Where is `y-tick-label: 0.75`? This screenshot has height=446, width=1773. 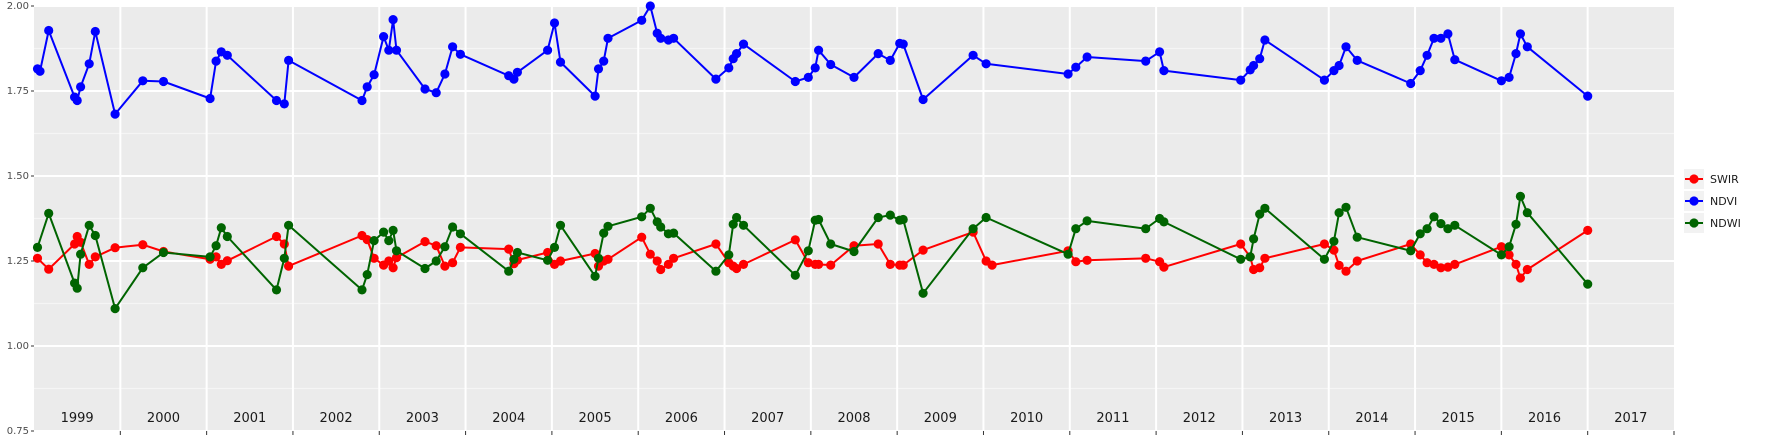
y-tick-label: 0.75 is located at coordinates (18, 431).